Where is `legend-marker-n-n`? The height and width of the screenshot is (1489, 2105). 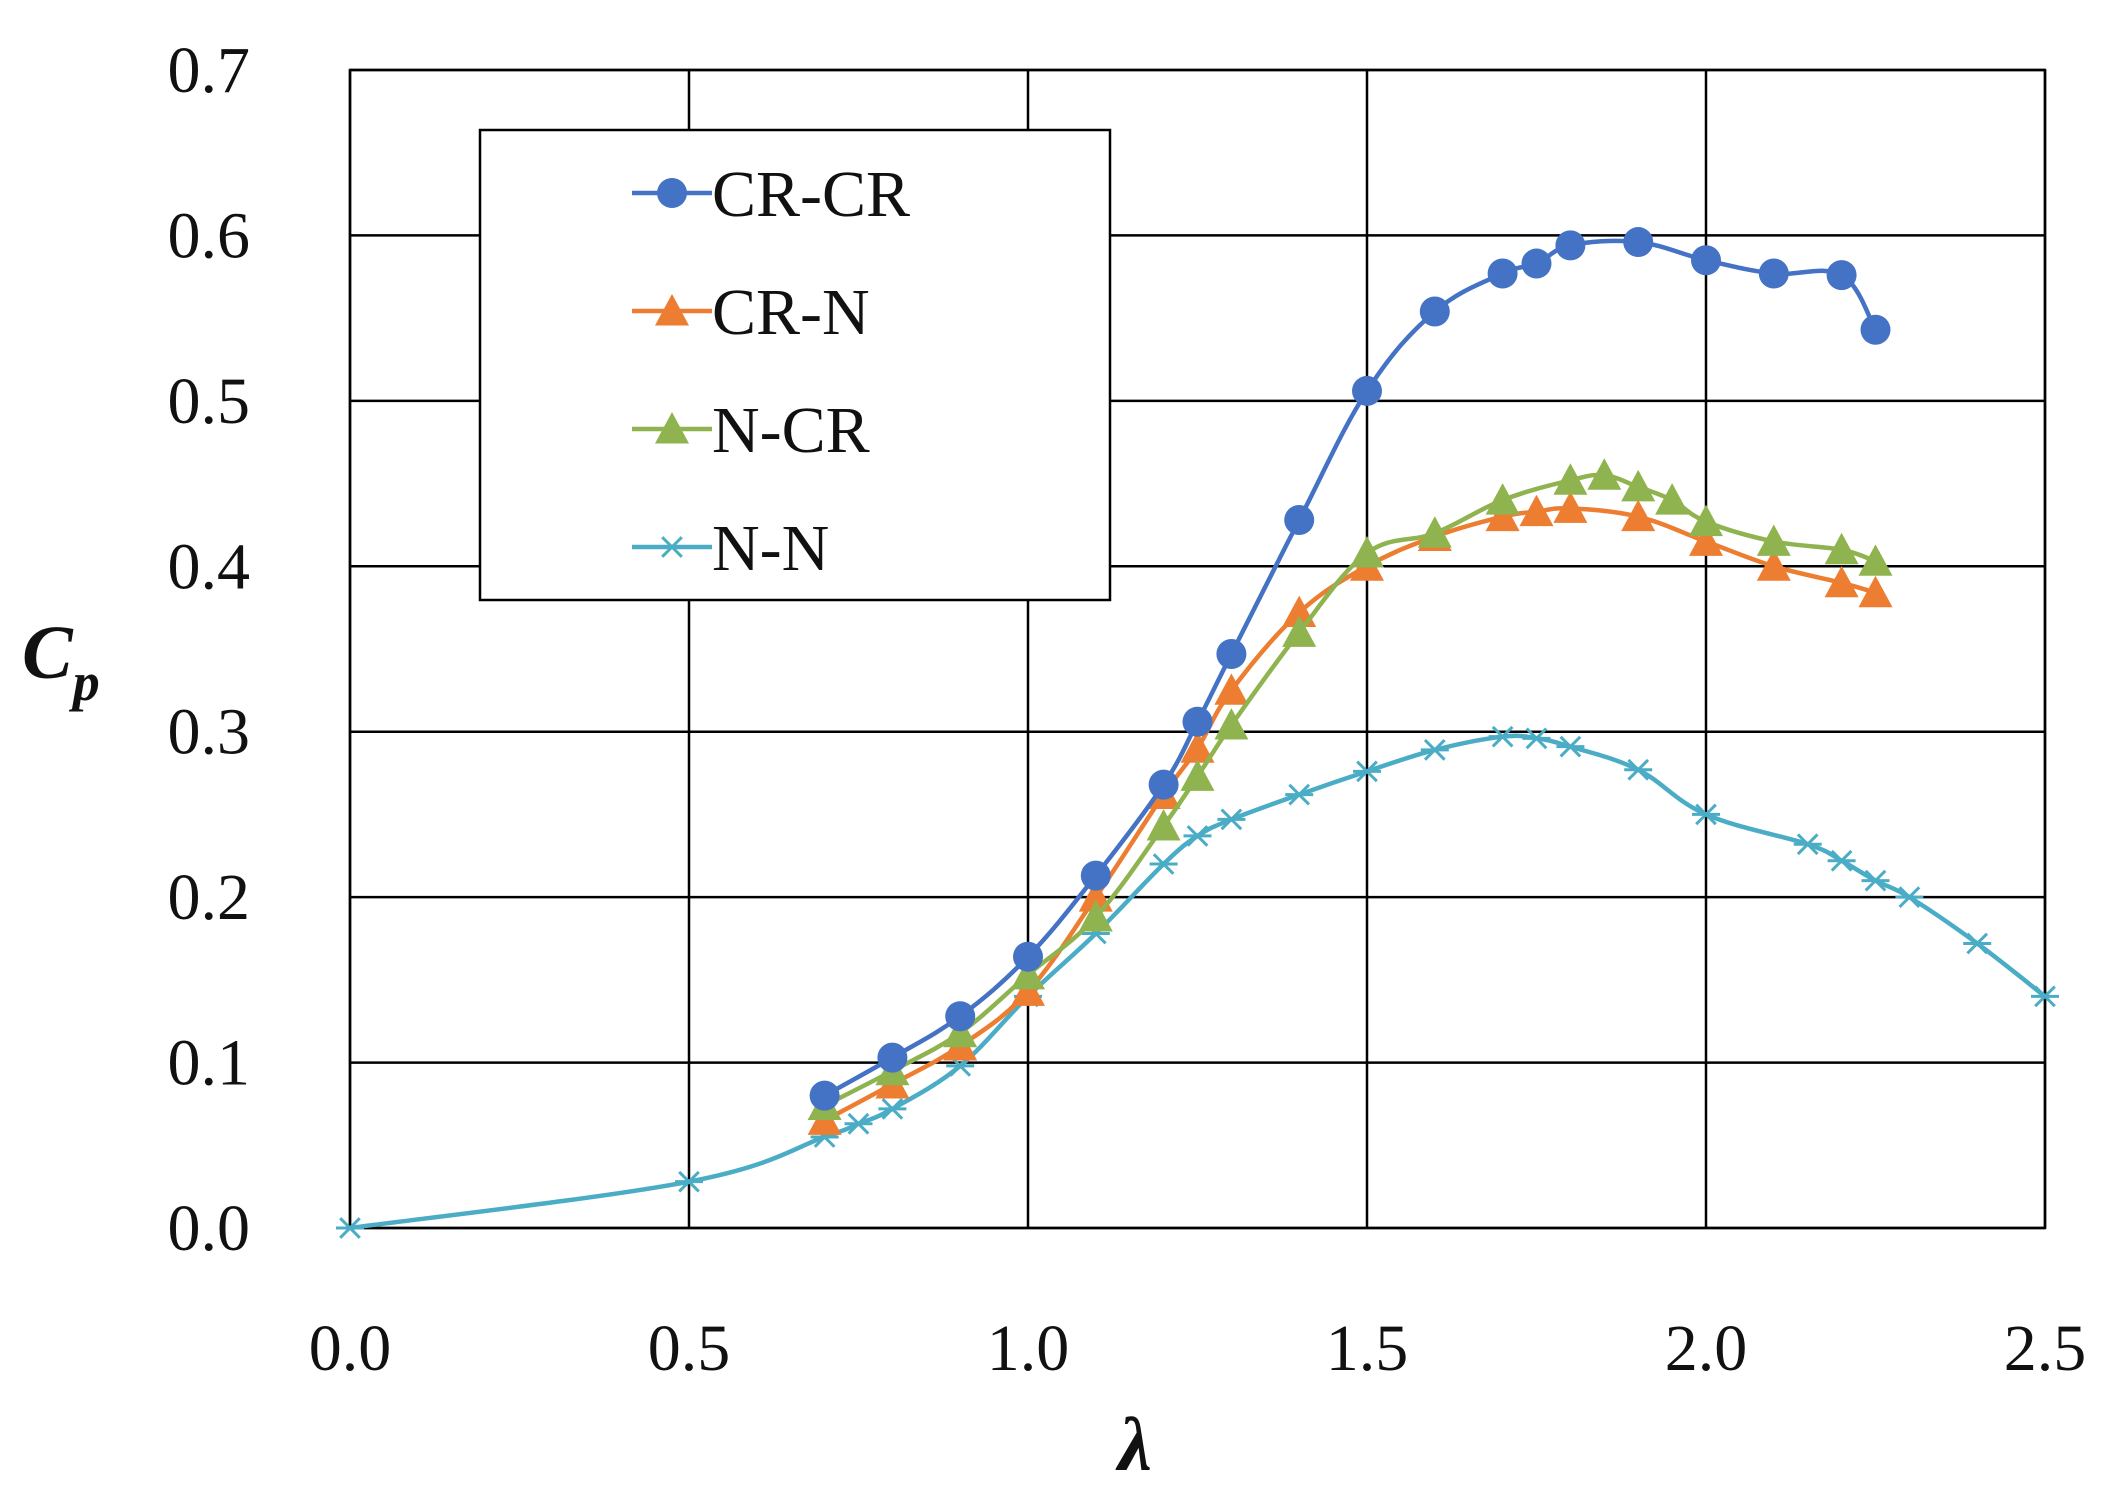
legend-marker-n-n is located at coordinates (672, 547).